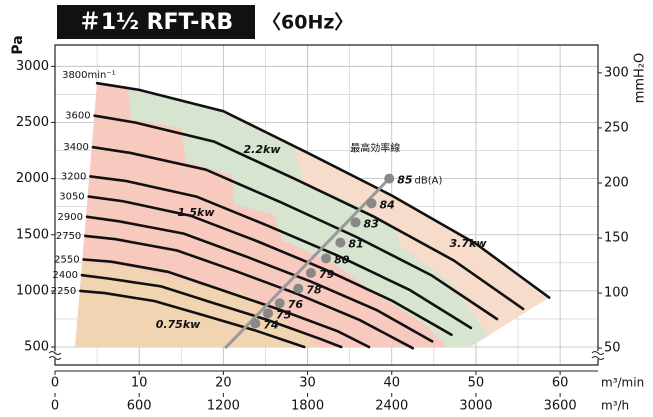  I want to click on x-tick-label: 0, so click(55, 383).